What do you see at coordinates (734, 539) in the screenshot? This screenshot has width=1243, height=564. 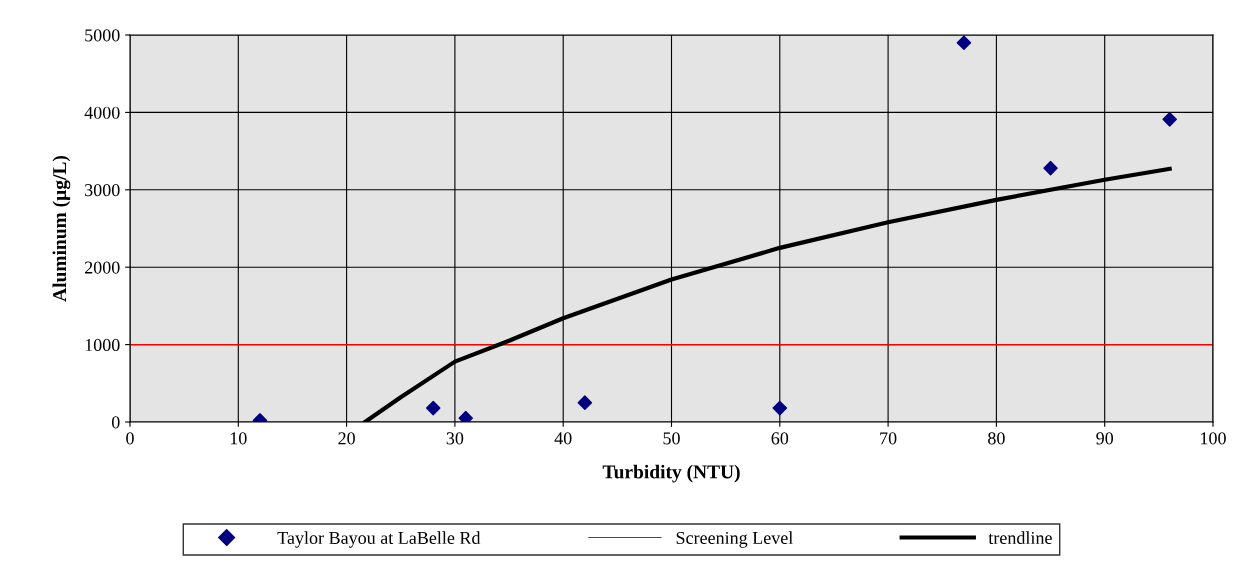 I see `legend-label: Screening Level` at bounding box center [734, 539].